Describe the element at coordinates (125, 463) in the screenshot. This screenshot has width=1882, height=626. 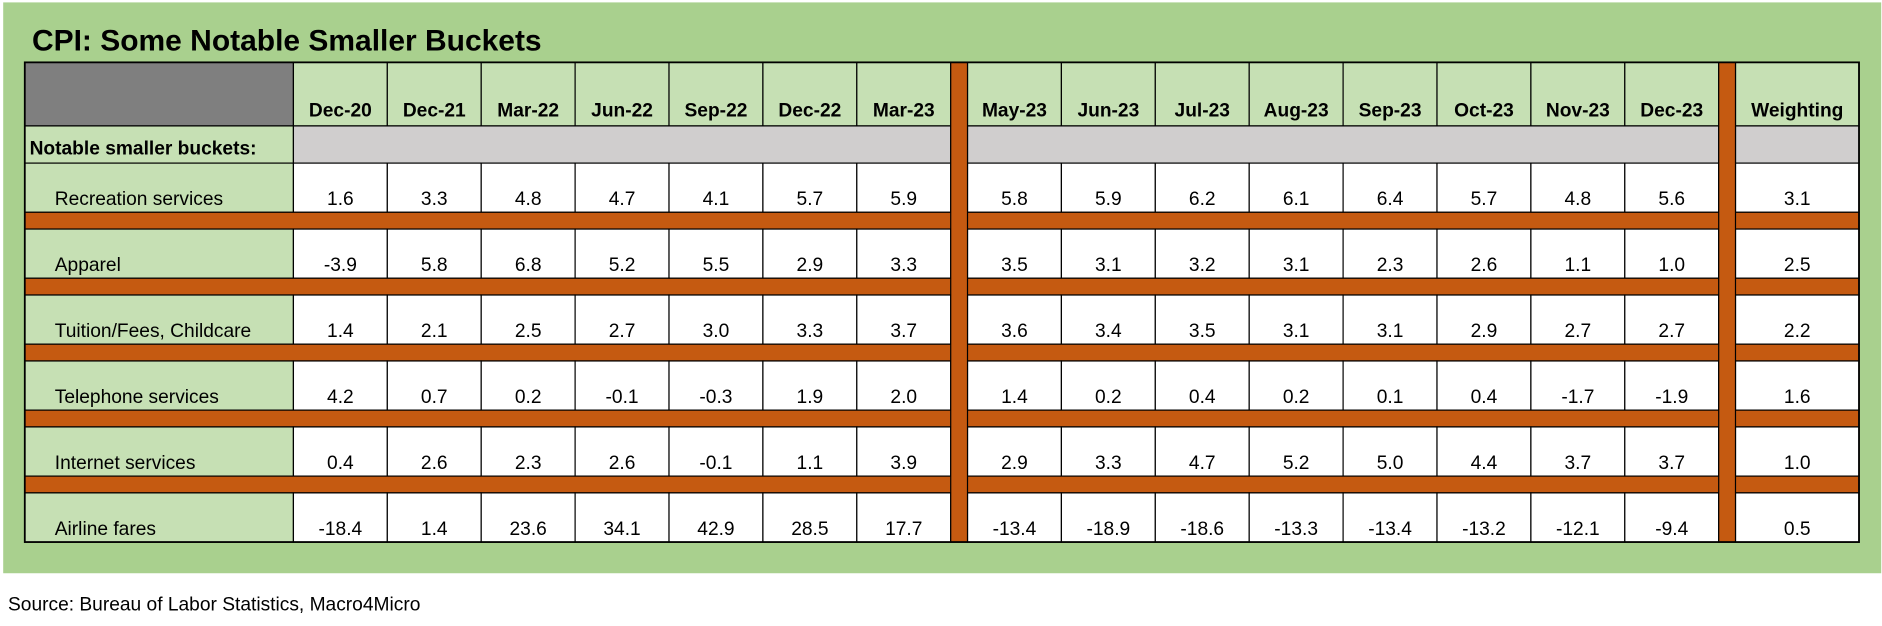
I see `row-label: Internet services` at that location.